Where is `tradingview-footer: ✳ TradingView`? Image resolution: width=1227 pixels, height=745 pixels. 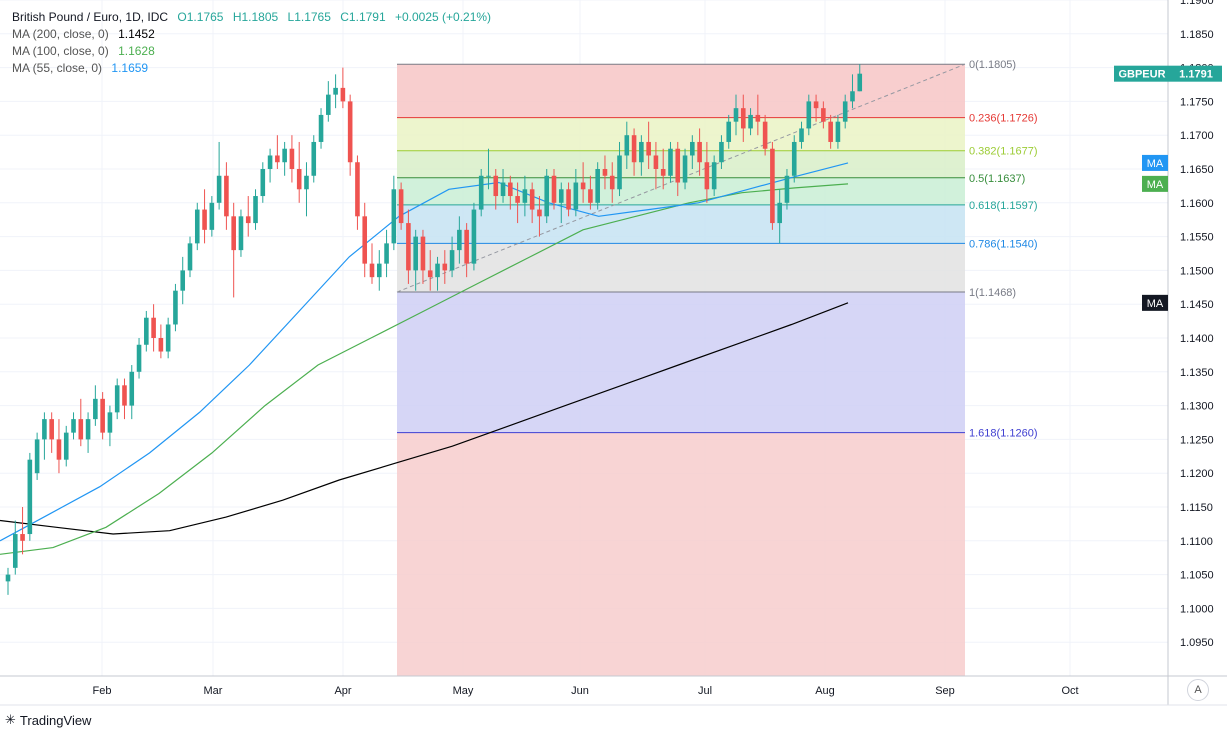 tradingview-footer: ✳ TradingView is located at coordinates (48, 720).